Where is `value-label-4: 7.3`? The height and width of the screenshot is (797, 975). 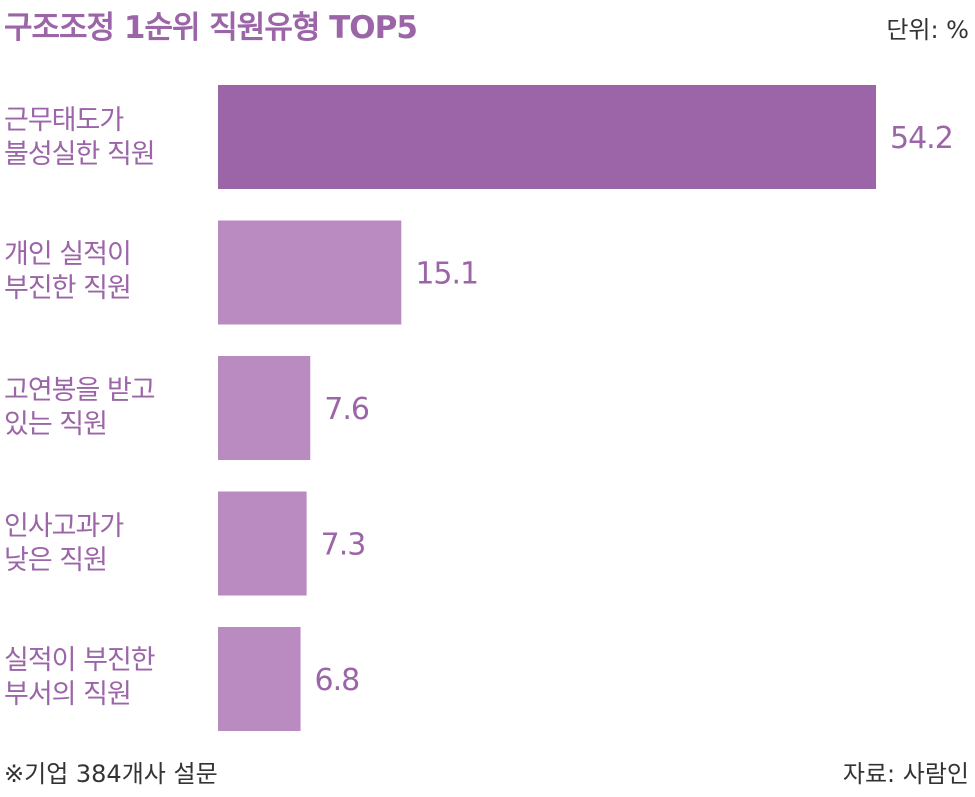
value-label-4: 7.3 is located at coordinates (343, 545).